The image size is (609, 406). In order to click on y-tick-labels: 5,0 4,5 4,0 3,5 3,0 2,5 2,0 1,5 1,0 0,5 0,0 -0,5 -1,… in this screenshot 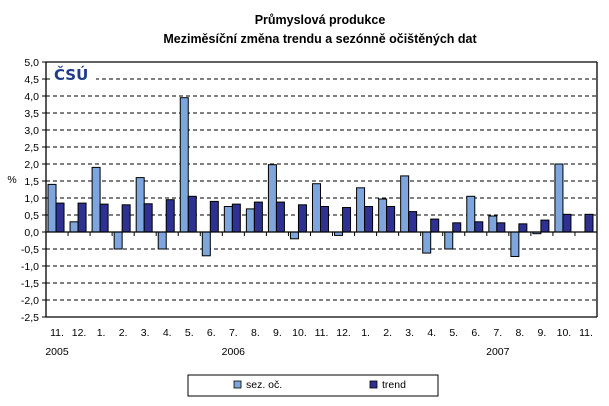, I will do `click(30, 190)`.